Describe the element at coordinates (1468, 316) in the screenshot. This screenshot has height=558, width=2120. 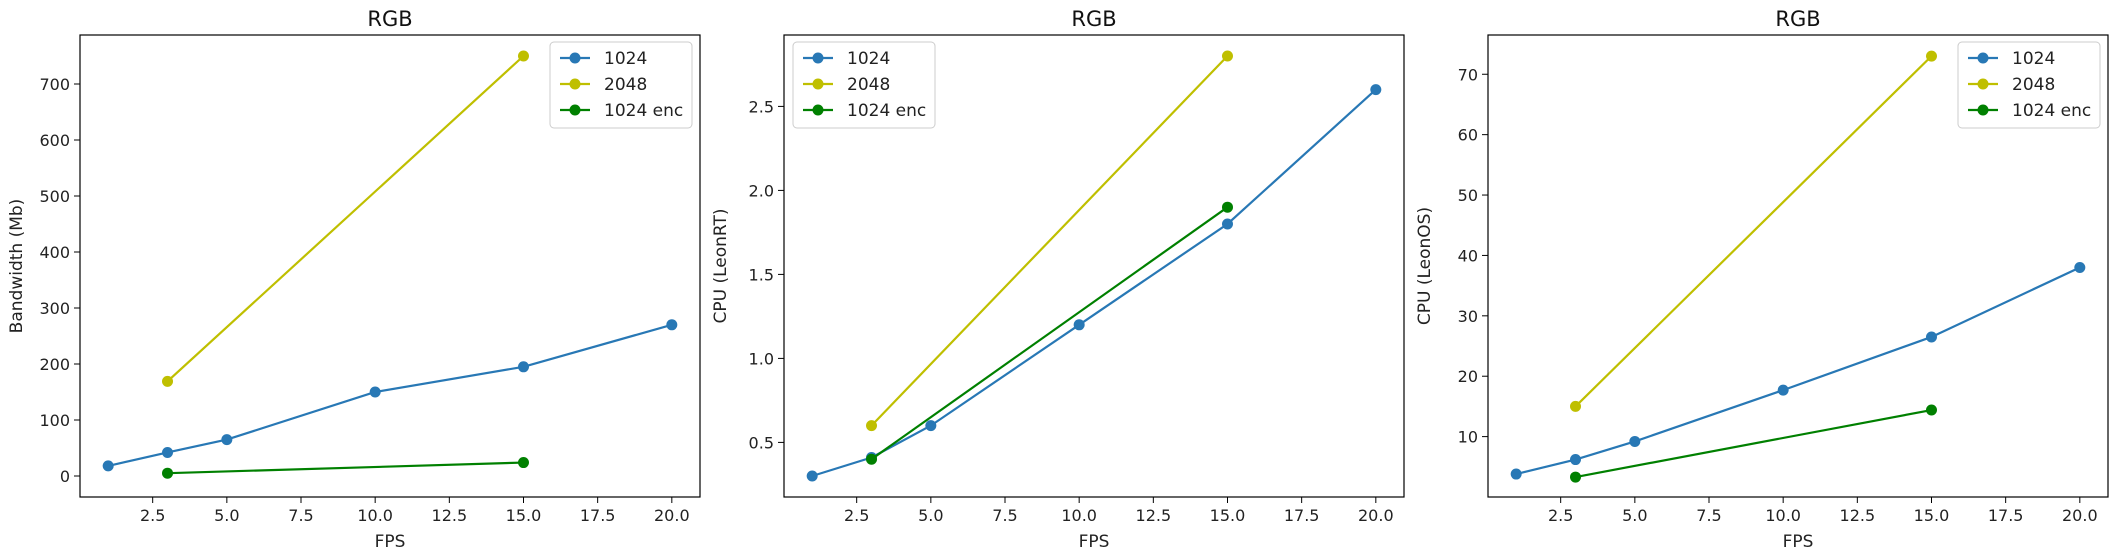
I see `y-tick-label: 30` at that location.